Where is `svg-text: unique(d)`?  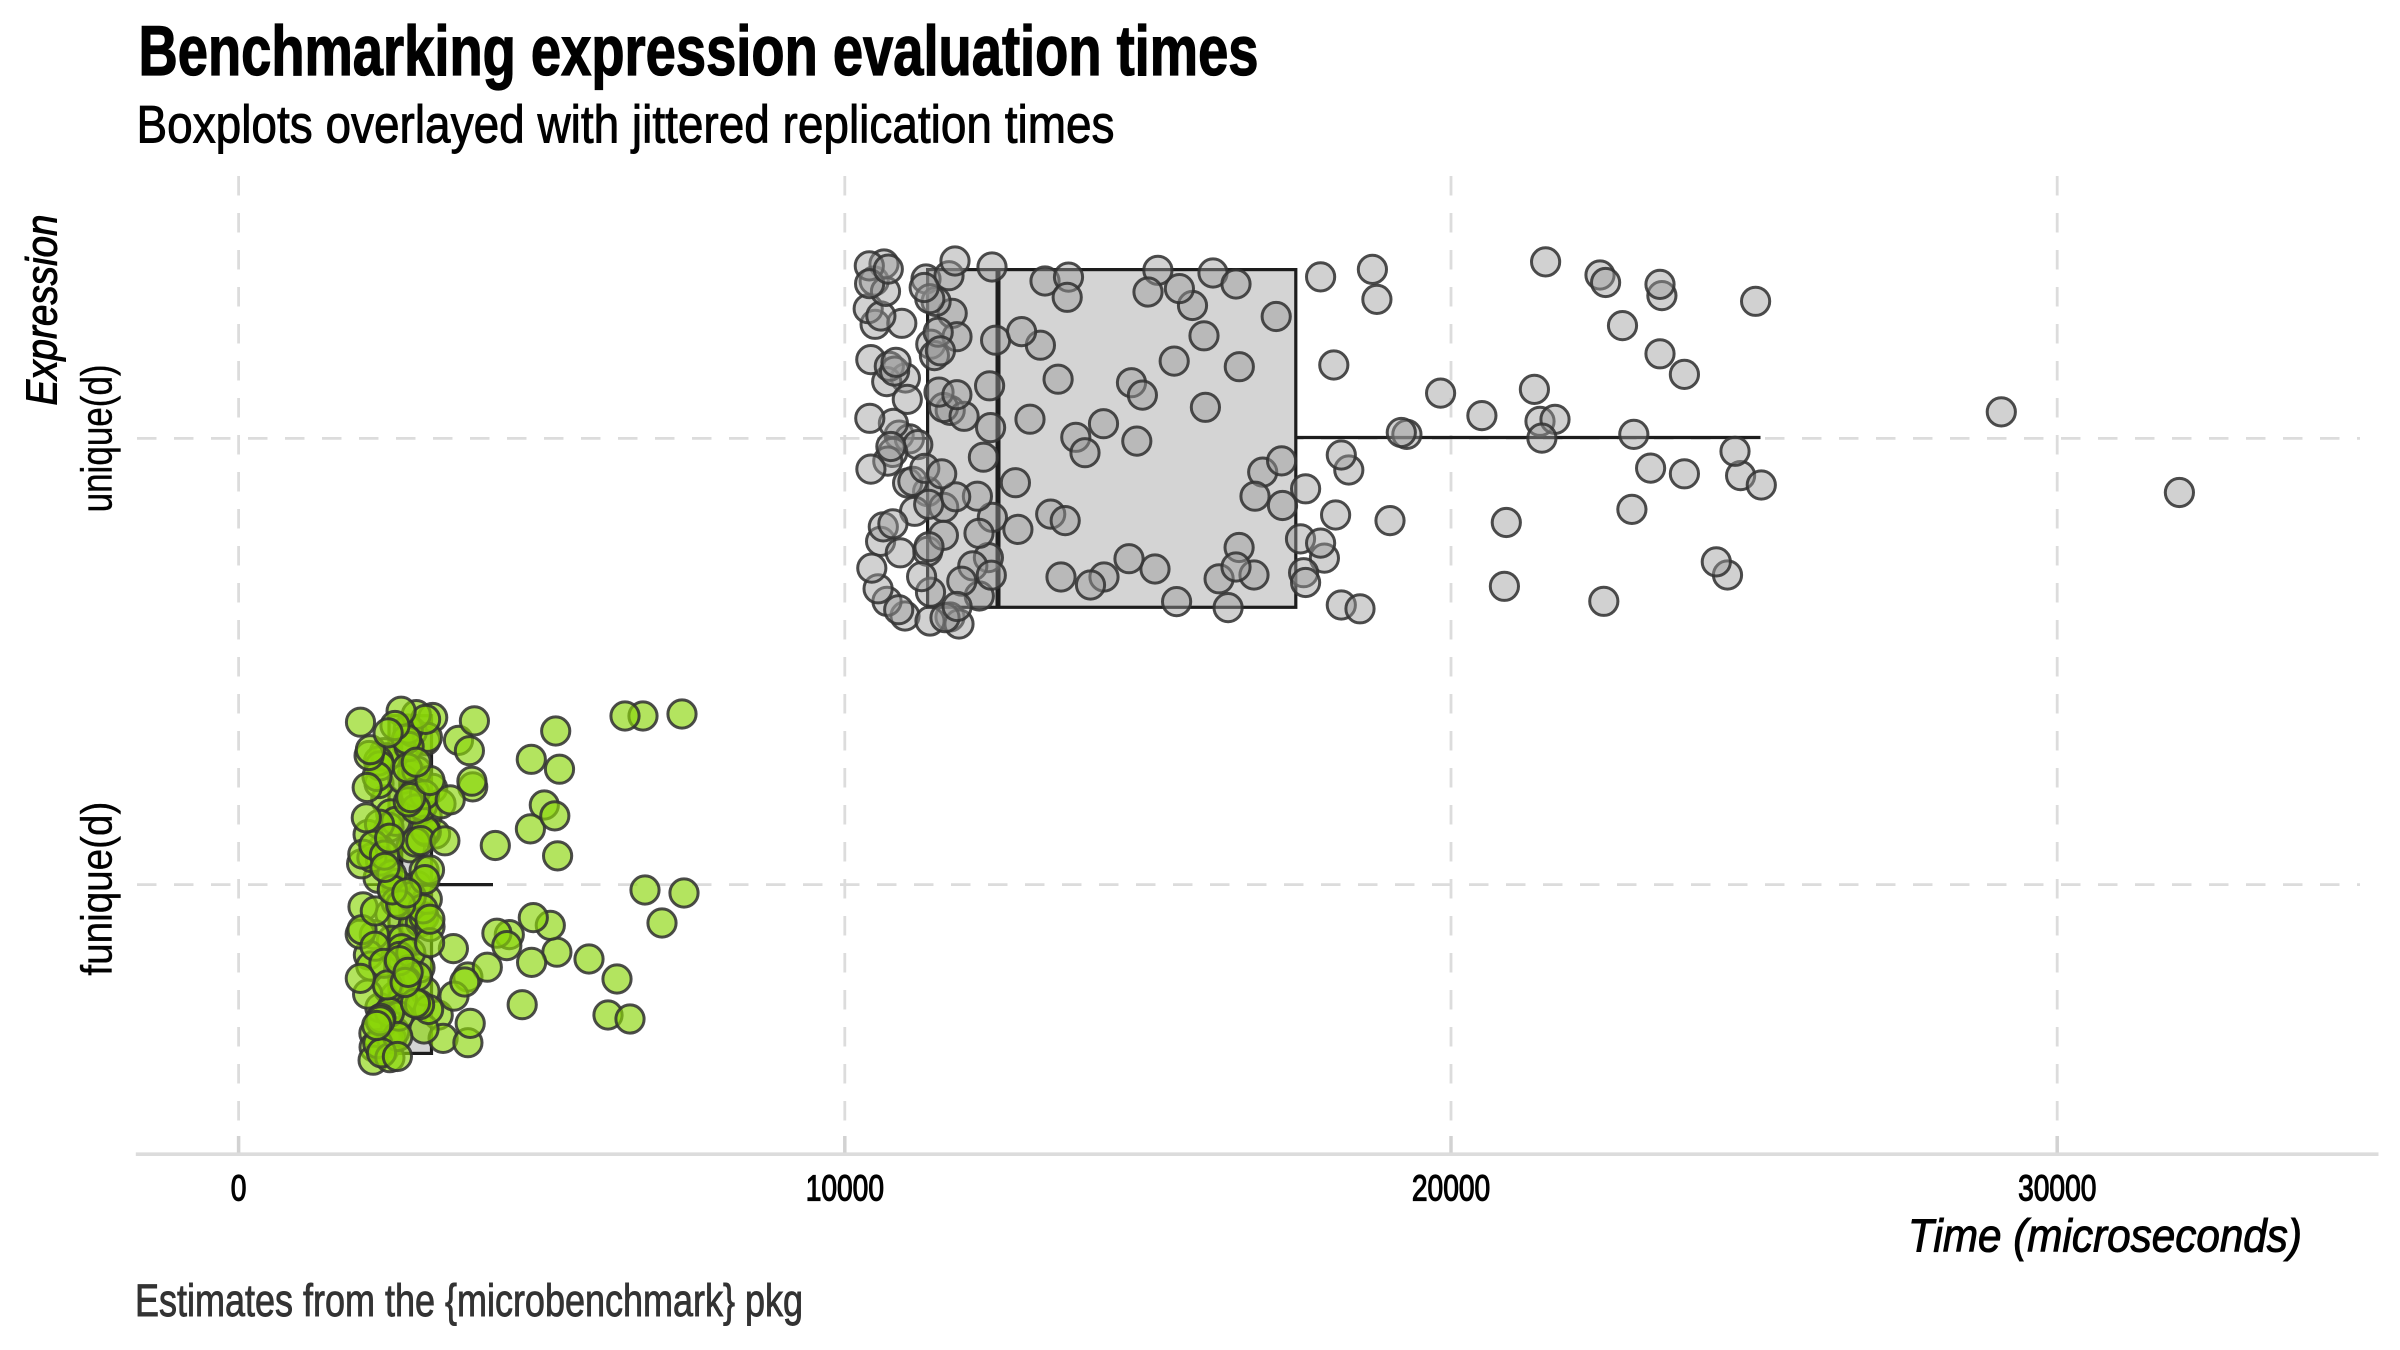 svg-text: unique(d) is located at coordinates (98, 438).